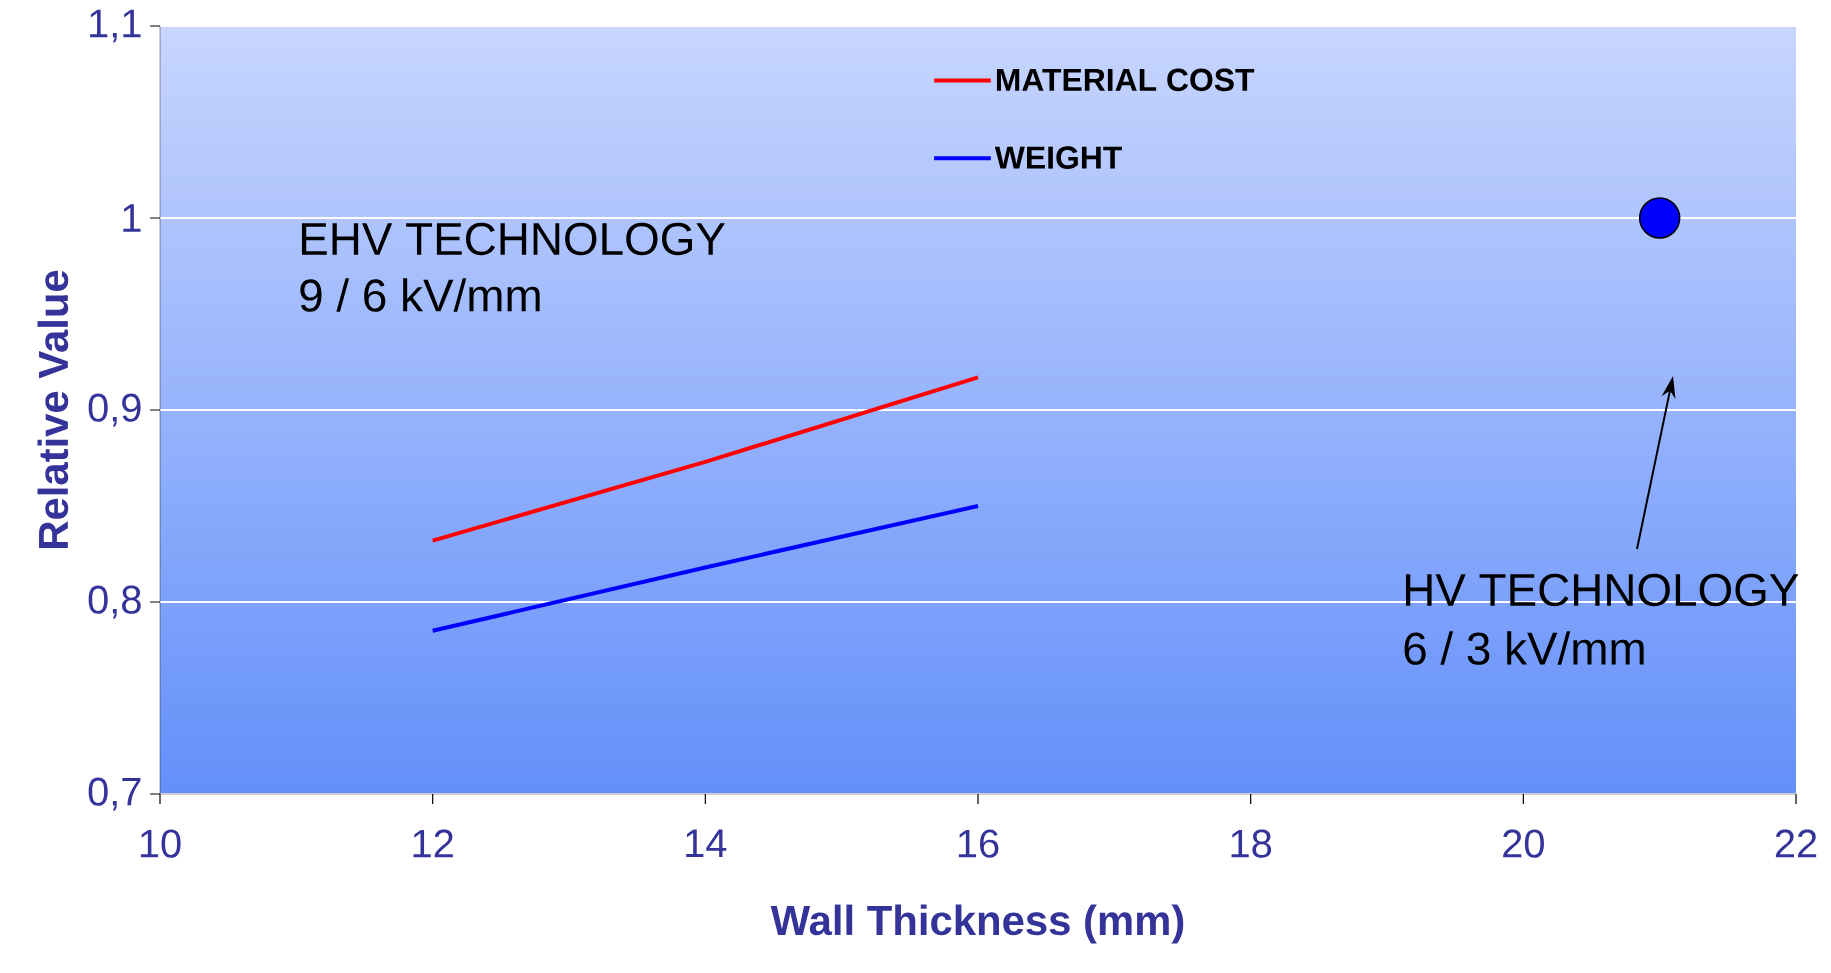 This screenshot has width=1831, height=973. Describe the element at coordinates (978, 843) in the screenshot. I see `x-tick-label: 16` at that location.